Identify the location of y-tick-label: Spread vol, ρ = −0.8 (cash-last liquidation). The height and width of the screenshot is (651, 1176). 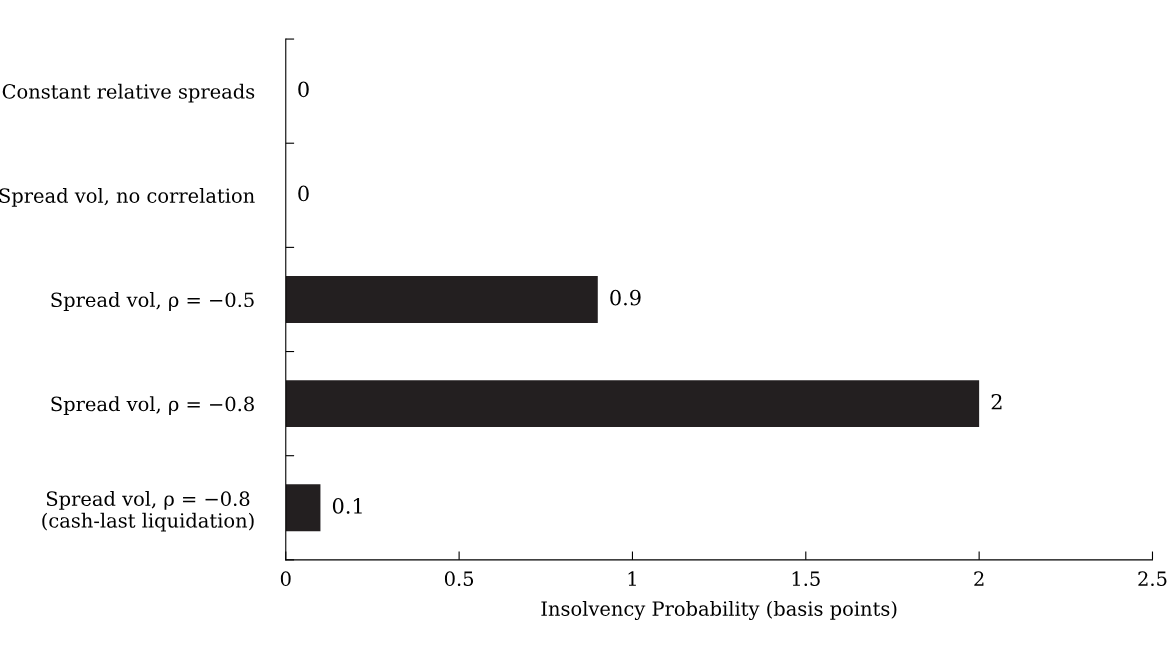
(148, 511).